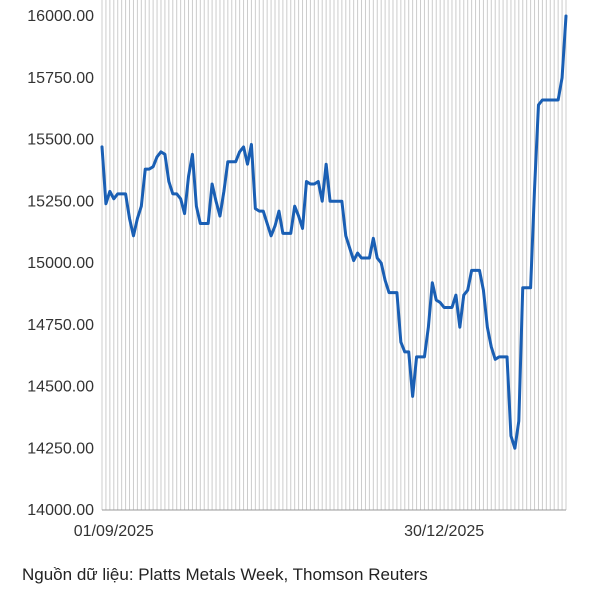 The image size is (600, 600). Describe the element at coordinates (279, 531) in the screenshot. I see `x-axis-tick-labels: 01/09/2025 30/12/2025` at that location.